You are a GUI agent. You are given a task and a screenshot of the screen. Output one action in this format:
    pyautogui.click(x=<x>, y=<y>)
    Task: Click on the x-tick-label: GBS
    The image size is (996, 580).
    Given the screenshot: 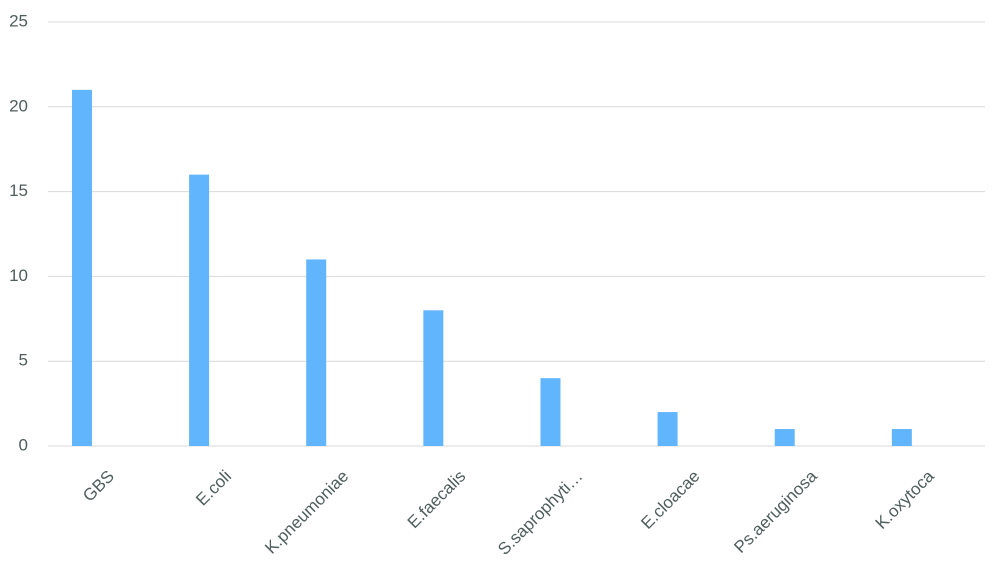 What is the action you would take?
    pyautogui.click(x=98, y=486)
    